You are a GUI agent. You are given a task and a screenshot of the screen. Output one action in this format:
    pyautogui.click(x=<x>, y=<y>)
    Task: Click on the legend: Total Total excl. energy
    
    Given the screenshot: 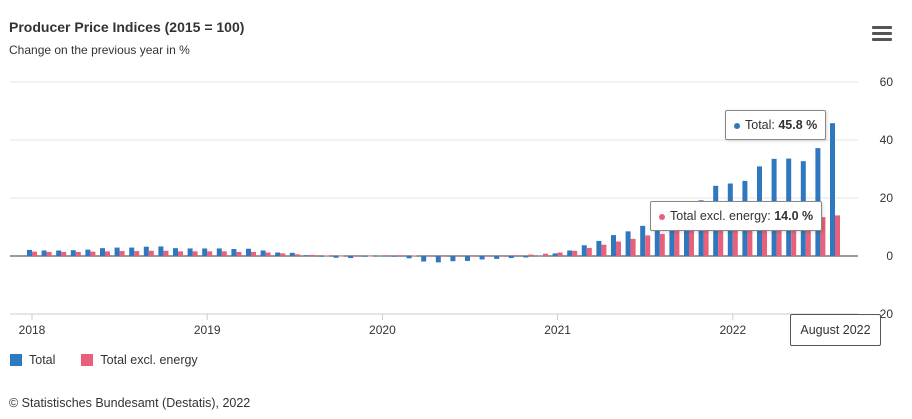 What is the action you would take?
    pyautogui.click(x=104, y=360)
    